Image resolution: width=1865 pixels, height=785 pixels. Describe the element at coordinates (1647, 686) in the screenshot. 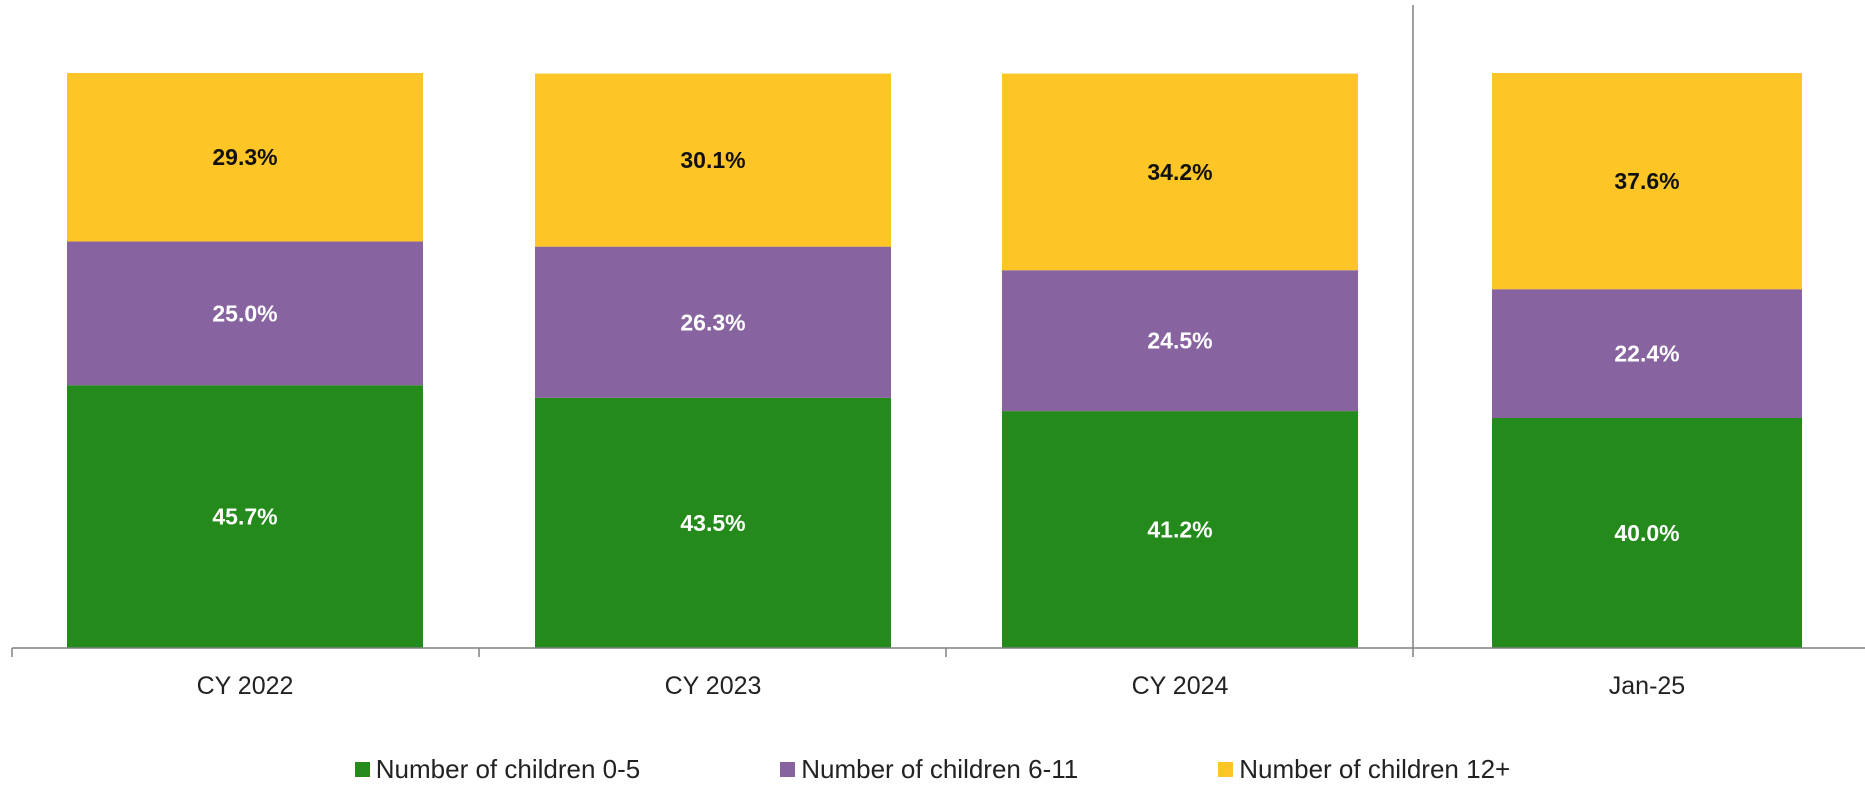

I see `x-tick-label-jan-25: Jan-25` at that location.